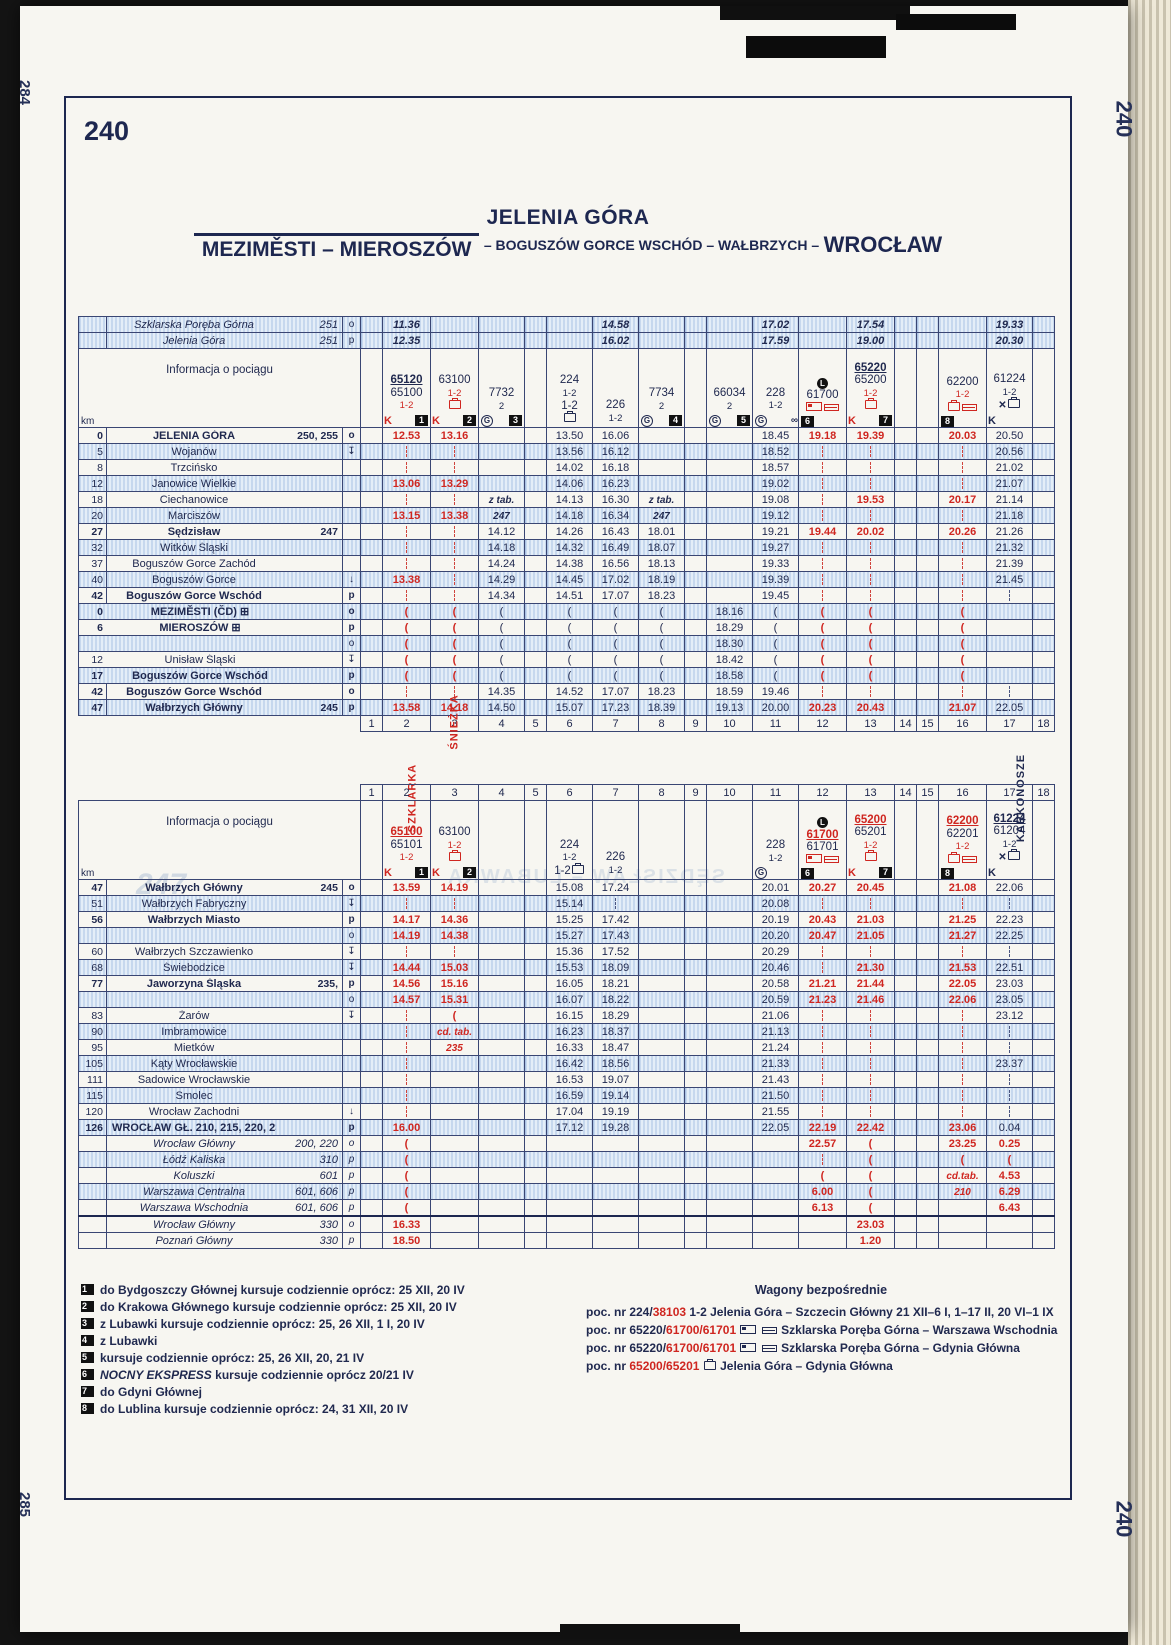 This screenshot has height=1645, width=1171. I want to click on footnote-marker-8: 8, so click(947, 421).